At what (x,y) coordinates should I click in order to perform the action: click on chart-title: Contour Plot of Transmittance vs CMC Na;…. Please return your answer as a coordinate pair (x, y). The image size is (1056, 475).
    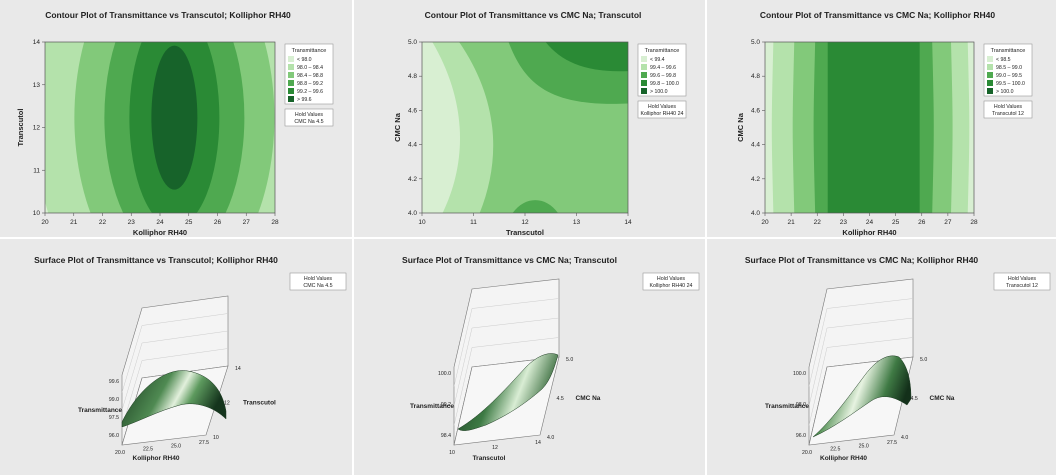
    Looking at the image, I should click on (533, 15).